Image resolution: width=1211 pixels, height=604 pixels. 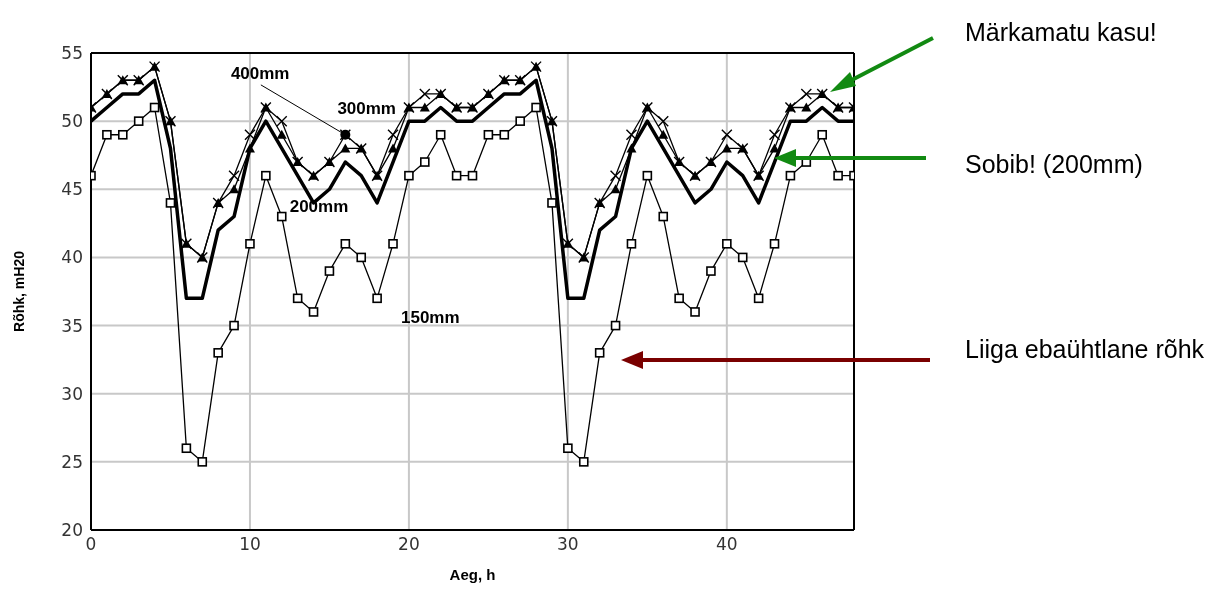 What do you see at coordinates (319, 207) in the screenshot?
I see `series-label: 200mm` at bounding box center [319, 207].